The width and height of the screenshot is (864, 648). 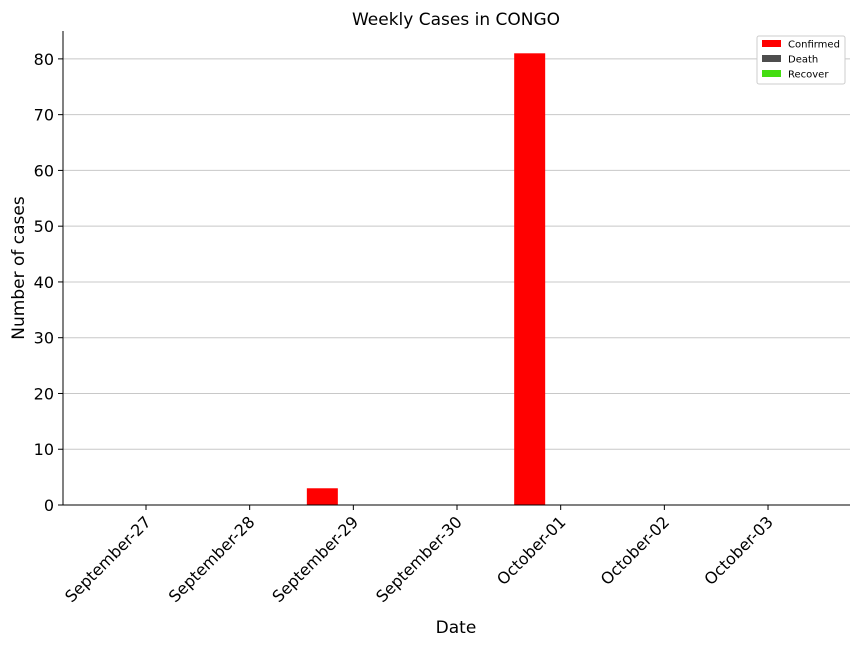 I want to click on x-tick-label: September-28, so click(x=212, y=559).